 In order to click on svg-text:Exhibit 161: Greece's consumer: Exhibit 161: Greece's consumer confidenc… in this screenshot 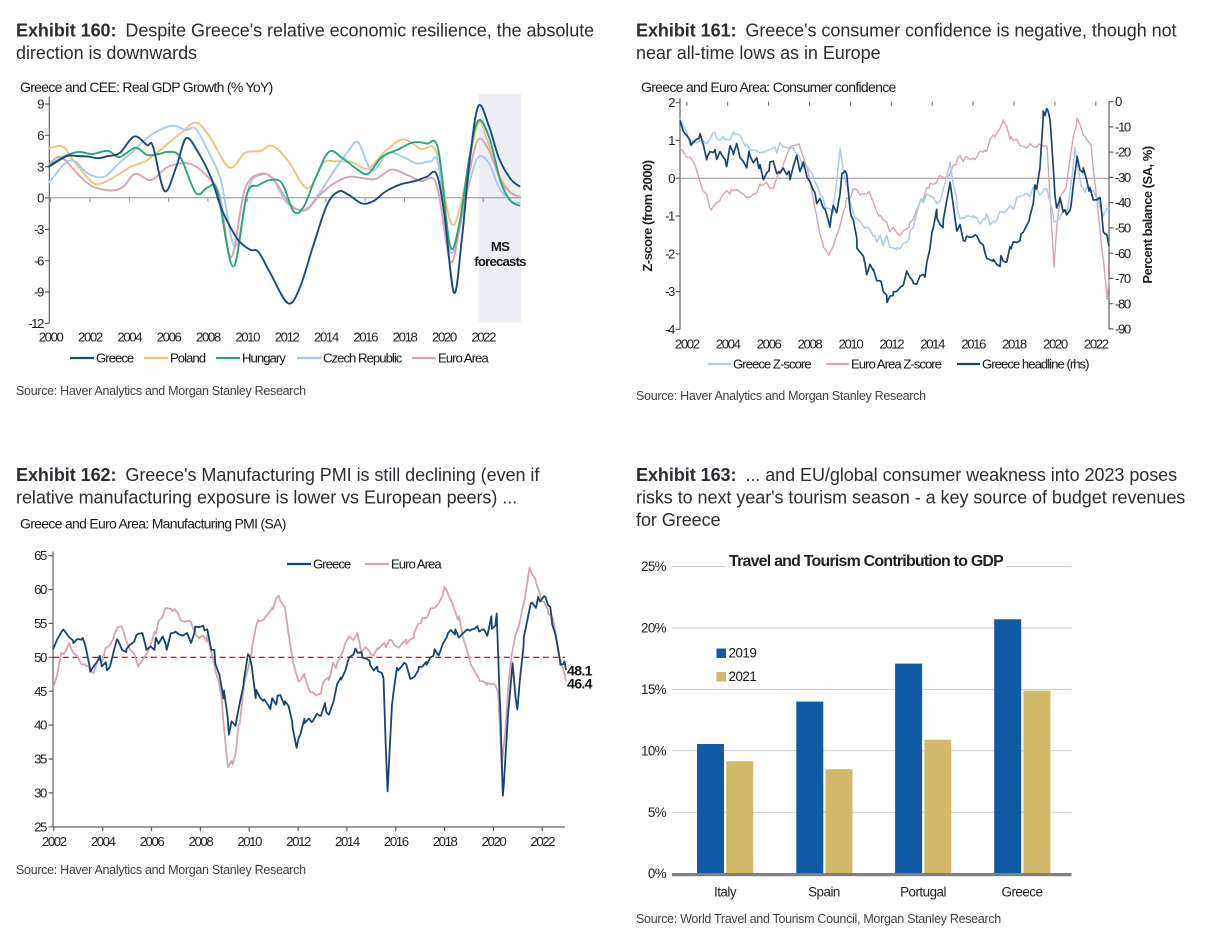, I will do `click(906, 31)`.